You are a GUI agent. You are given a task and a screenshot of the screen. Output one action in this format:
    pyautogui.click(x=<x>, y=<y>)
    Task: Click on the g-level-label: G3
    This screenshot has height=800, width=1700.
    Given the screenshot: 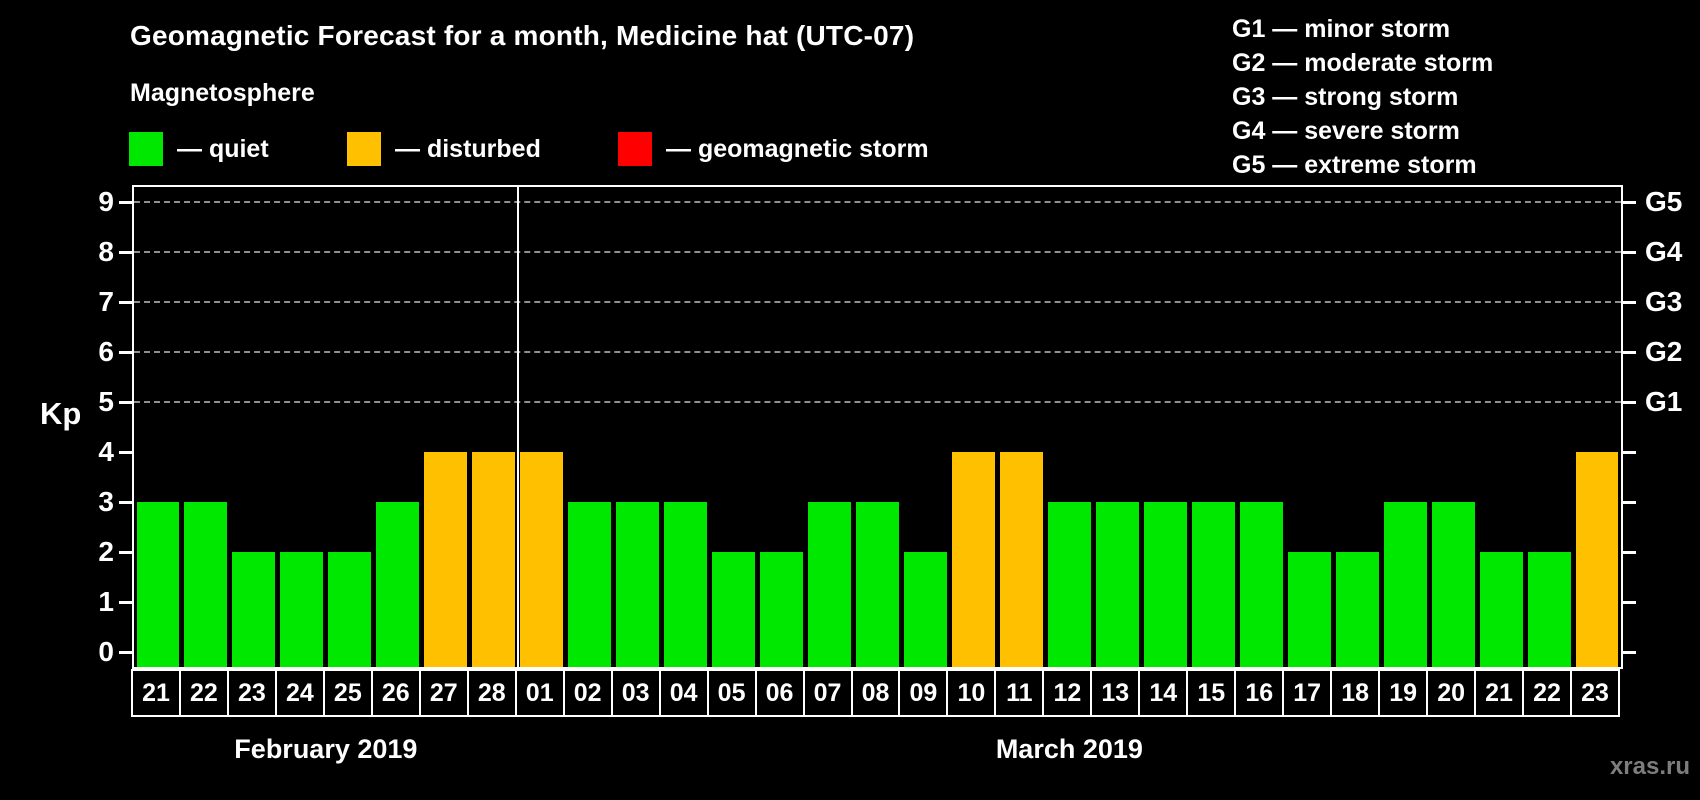 What is the action you would take?
    pyautogui.click(x=1664, y=301)
    